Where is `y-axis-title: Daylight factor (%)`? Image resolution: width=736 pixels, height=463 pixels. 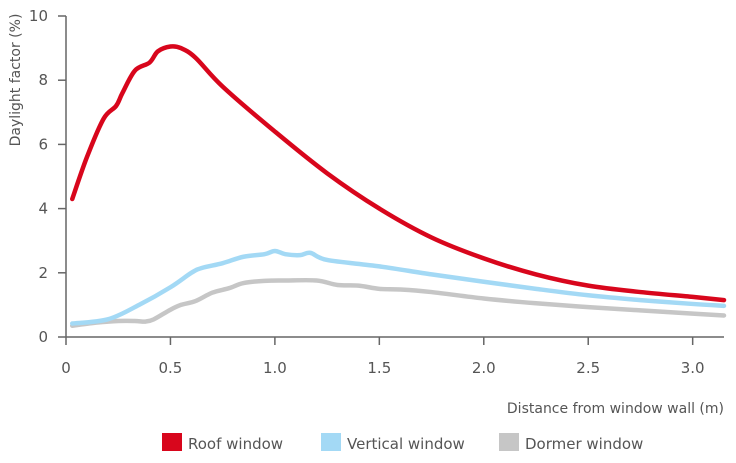 y-axis-title: Daylight factor (%) is located at coordinates (16, 80).